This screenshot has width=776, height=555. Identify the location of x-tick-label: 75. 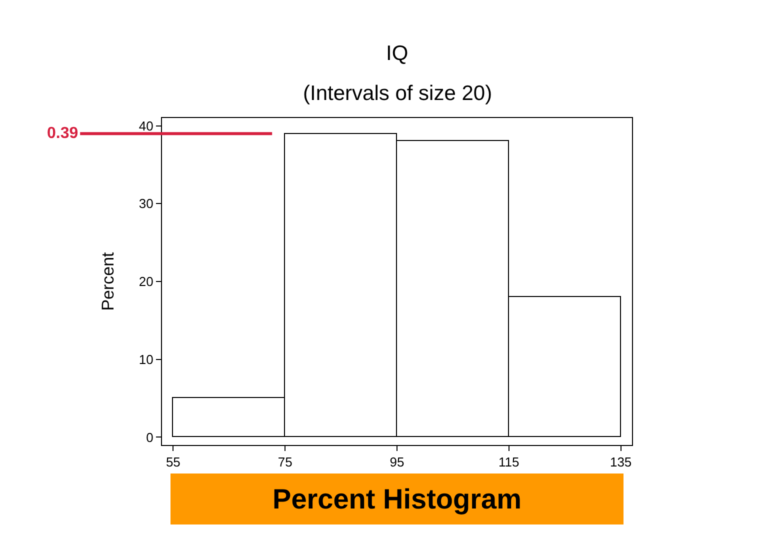
(285, 462).